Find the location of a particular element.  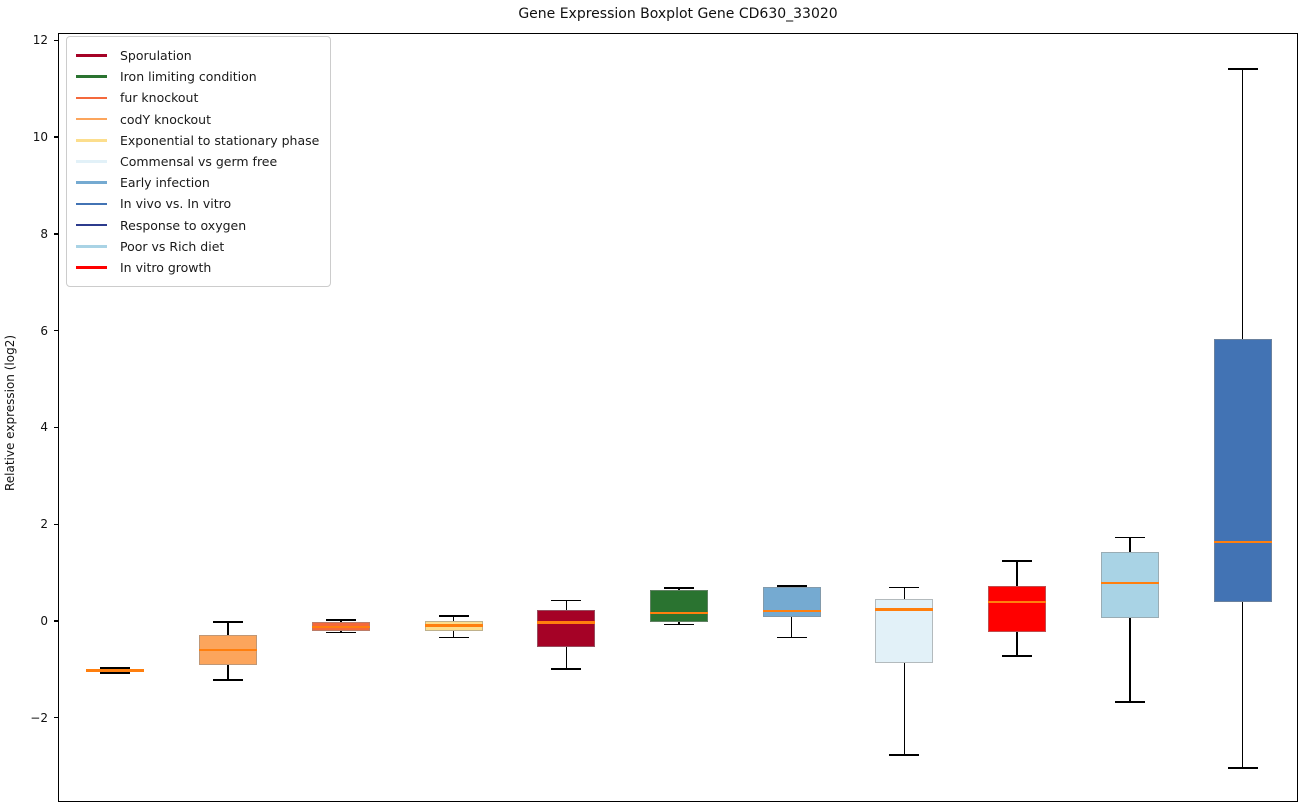

y-tick-label: 6 is located at coordinates (44, 330).